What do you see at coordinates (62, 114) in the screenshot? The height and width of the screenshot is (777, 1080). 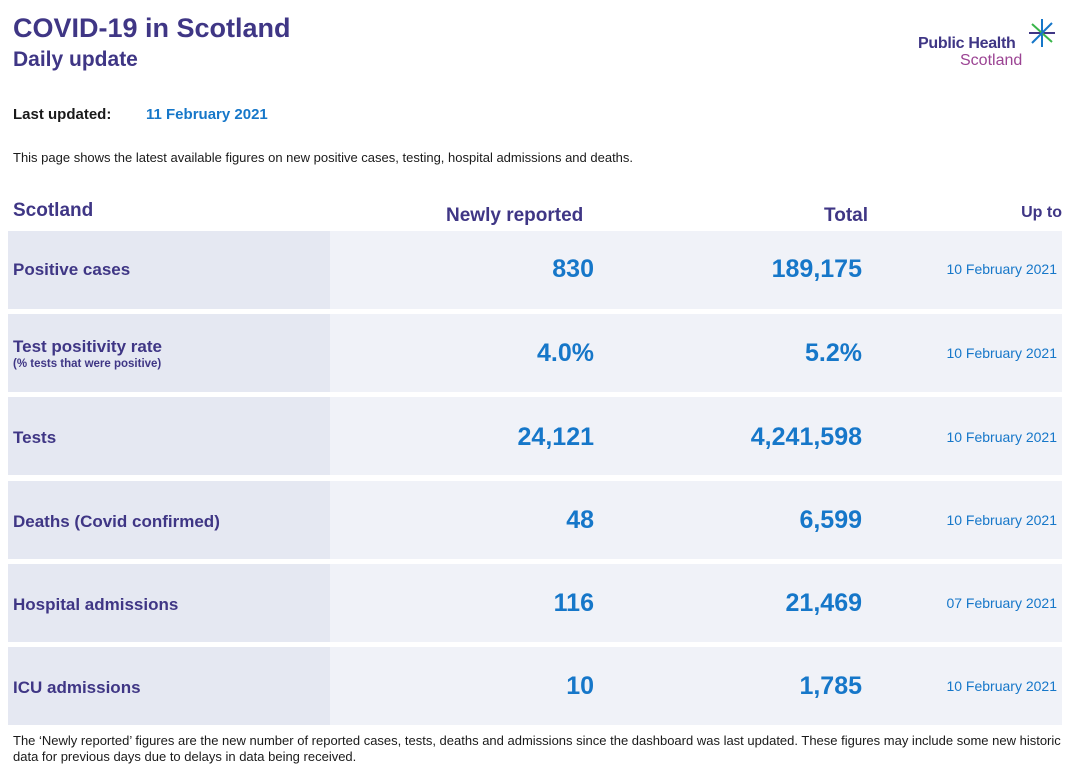 I see `last-updated-label: Last updated:` at bounding box center [62, 114].